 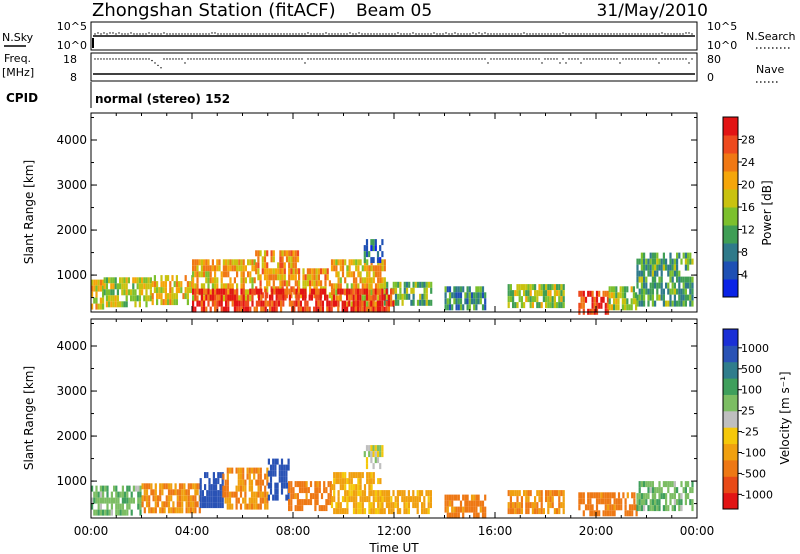 I want to click on time-axis-label: Time UT, so click(x=393, y=547).